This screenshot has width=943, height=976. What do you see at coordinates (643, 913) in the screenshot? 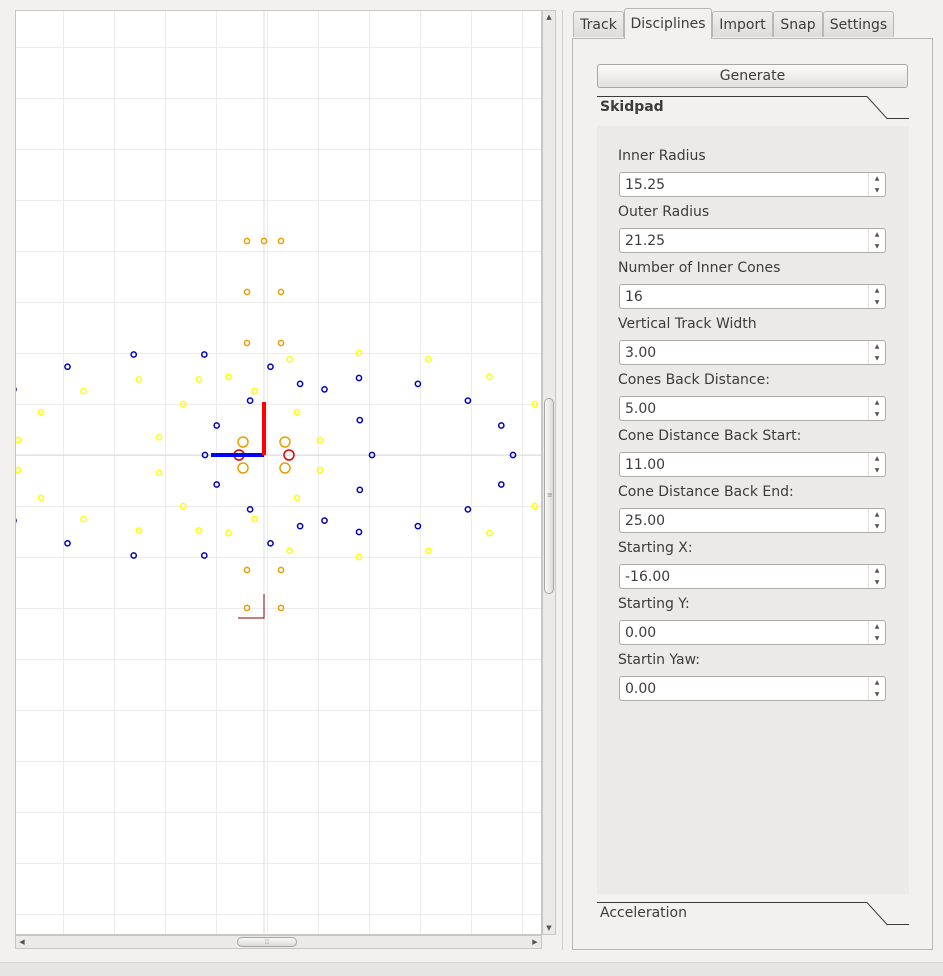
I see `section-acceleration-label: Acceleration` at bounding box center [643, 913].